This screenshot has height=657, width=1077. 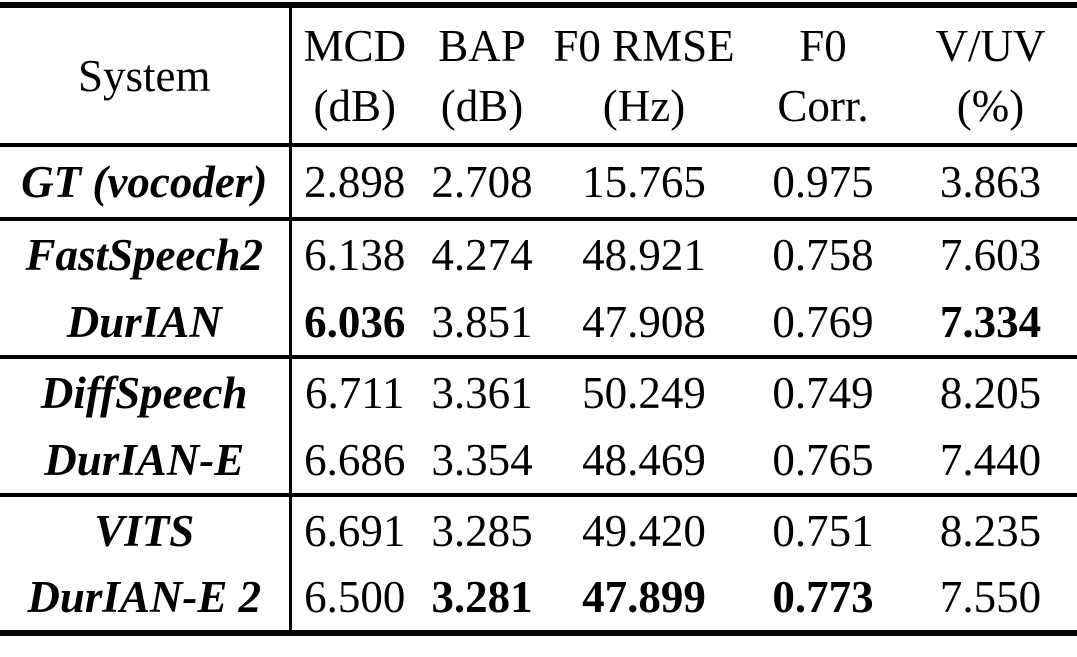 I want to click on col-header-f0corr-line2: Corr., so click(x=823, y=105).